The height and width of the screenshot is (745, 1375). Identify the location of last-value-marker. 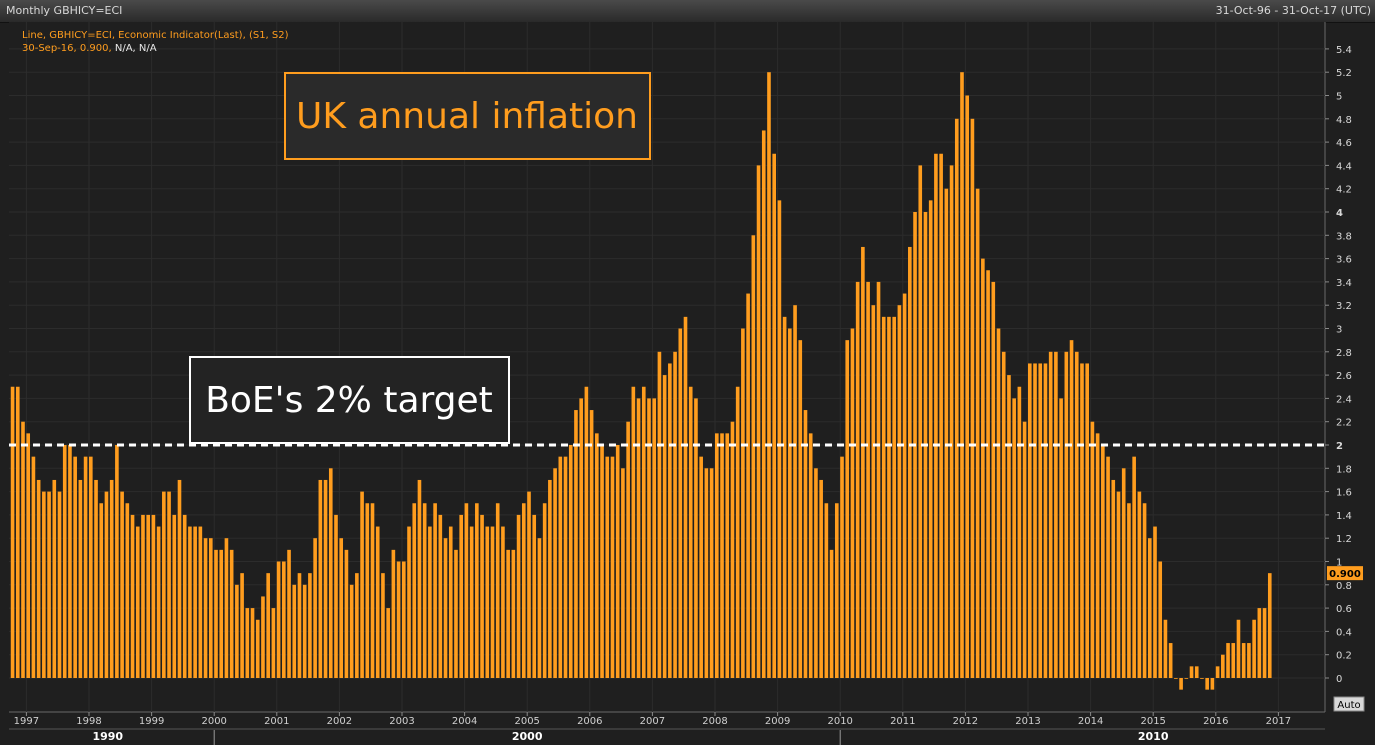
(1345, 573).